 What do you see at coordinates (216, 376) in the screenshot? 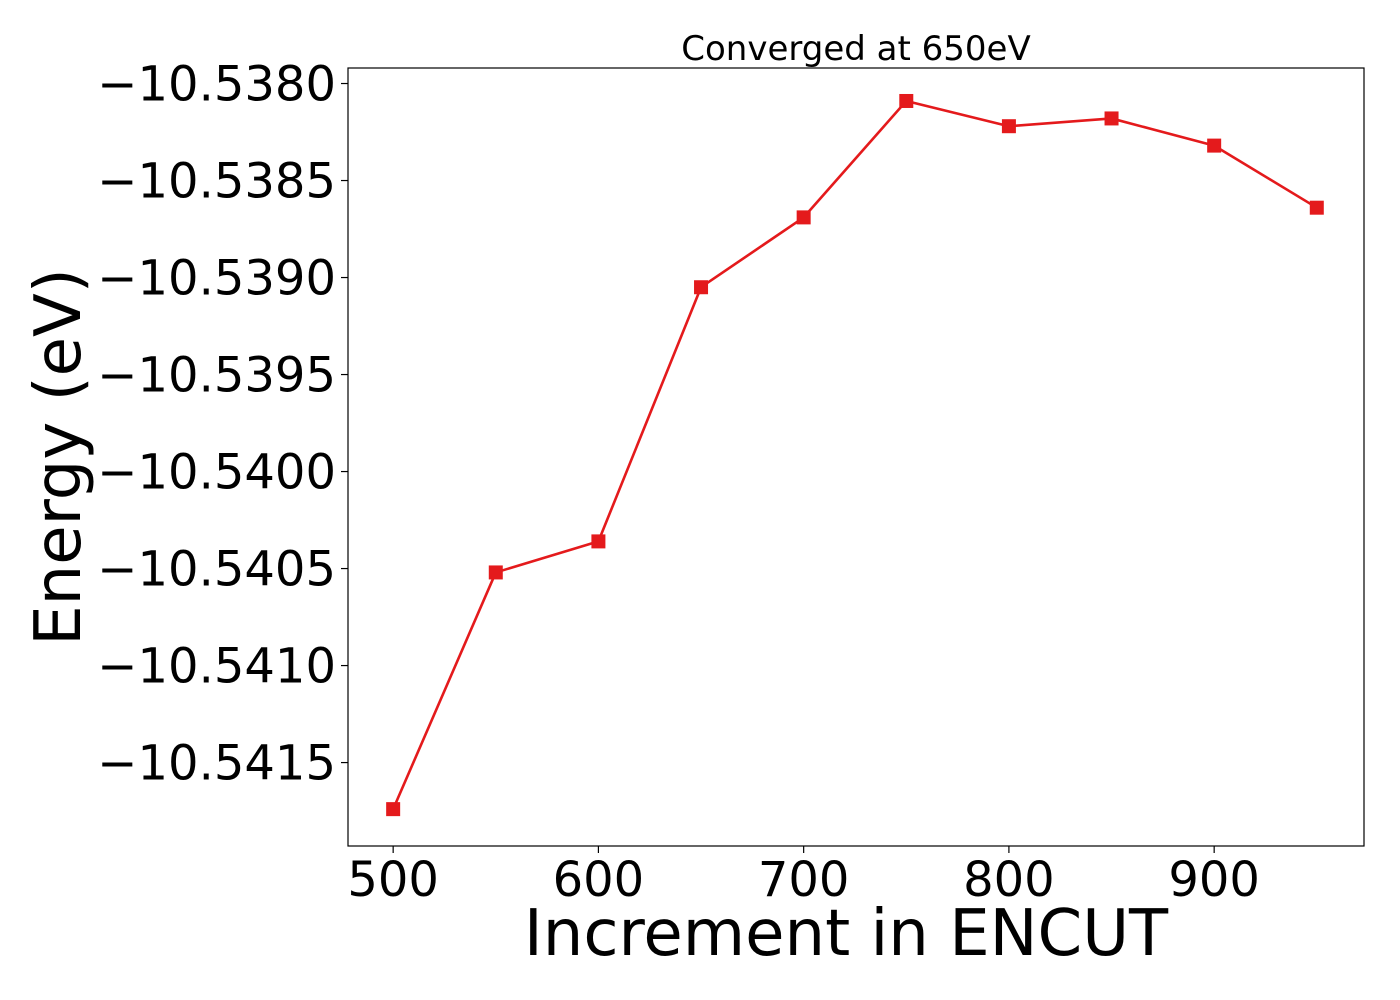
I see `y-tick-label: −10.5395` at bounding box center [216, 376].